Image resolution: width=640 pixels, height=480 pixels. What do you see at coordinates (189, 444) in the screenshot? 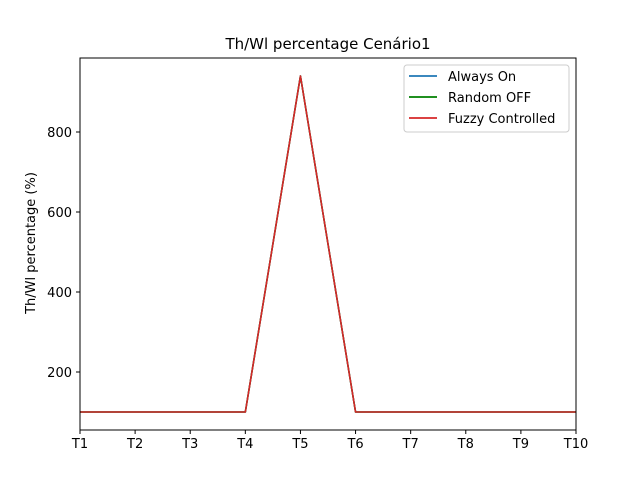
I see `x-tick-label: T3` at bounding box center [189, 444].